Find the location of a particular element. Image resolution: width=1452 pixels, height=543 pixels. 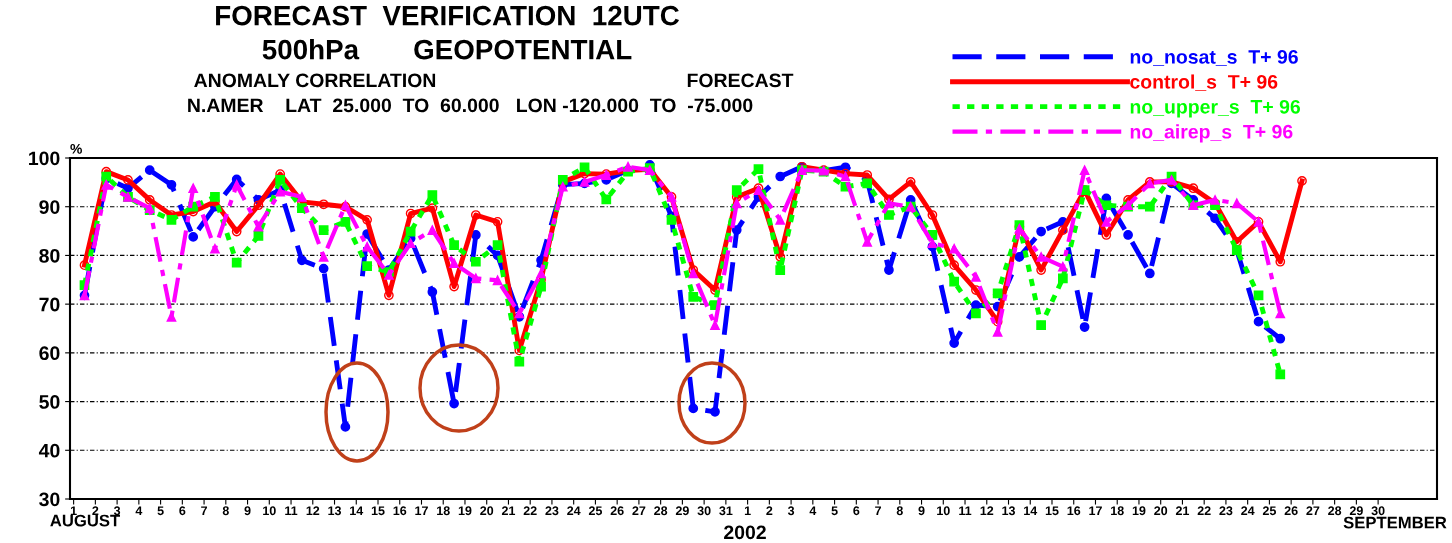

y-tick-label: 90 is located at coordinates (49, 207).